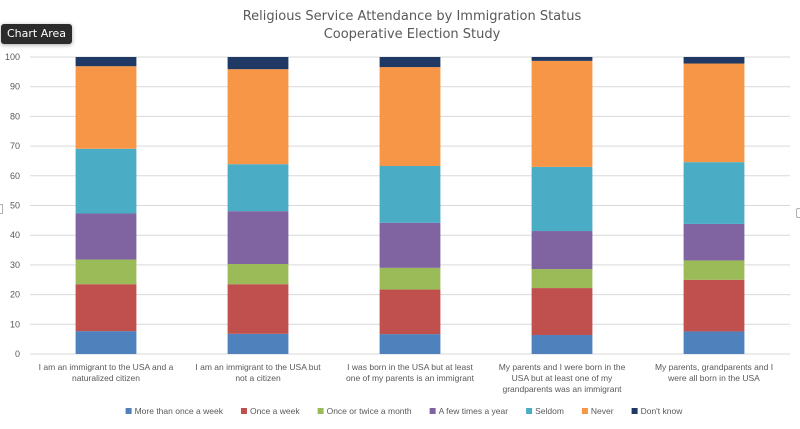 This screenshot has height=429, width=800. Describe the element at coordinates (602, 411) in the screenshot. I see `legend-label: Never` at that location.